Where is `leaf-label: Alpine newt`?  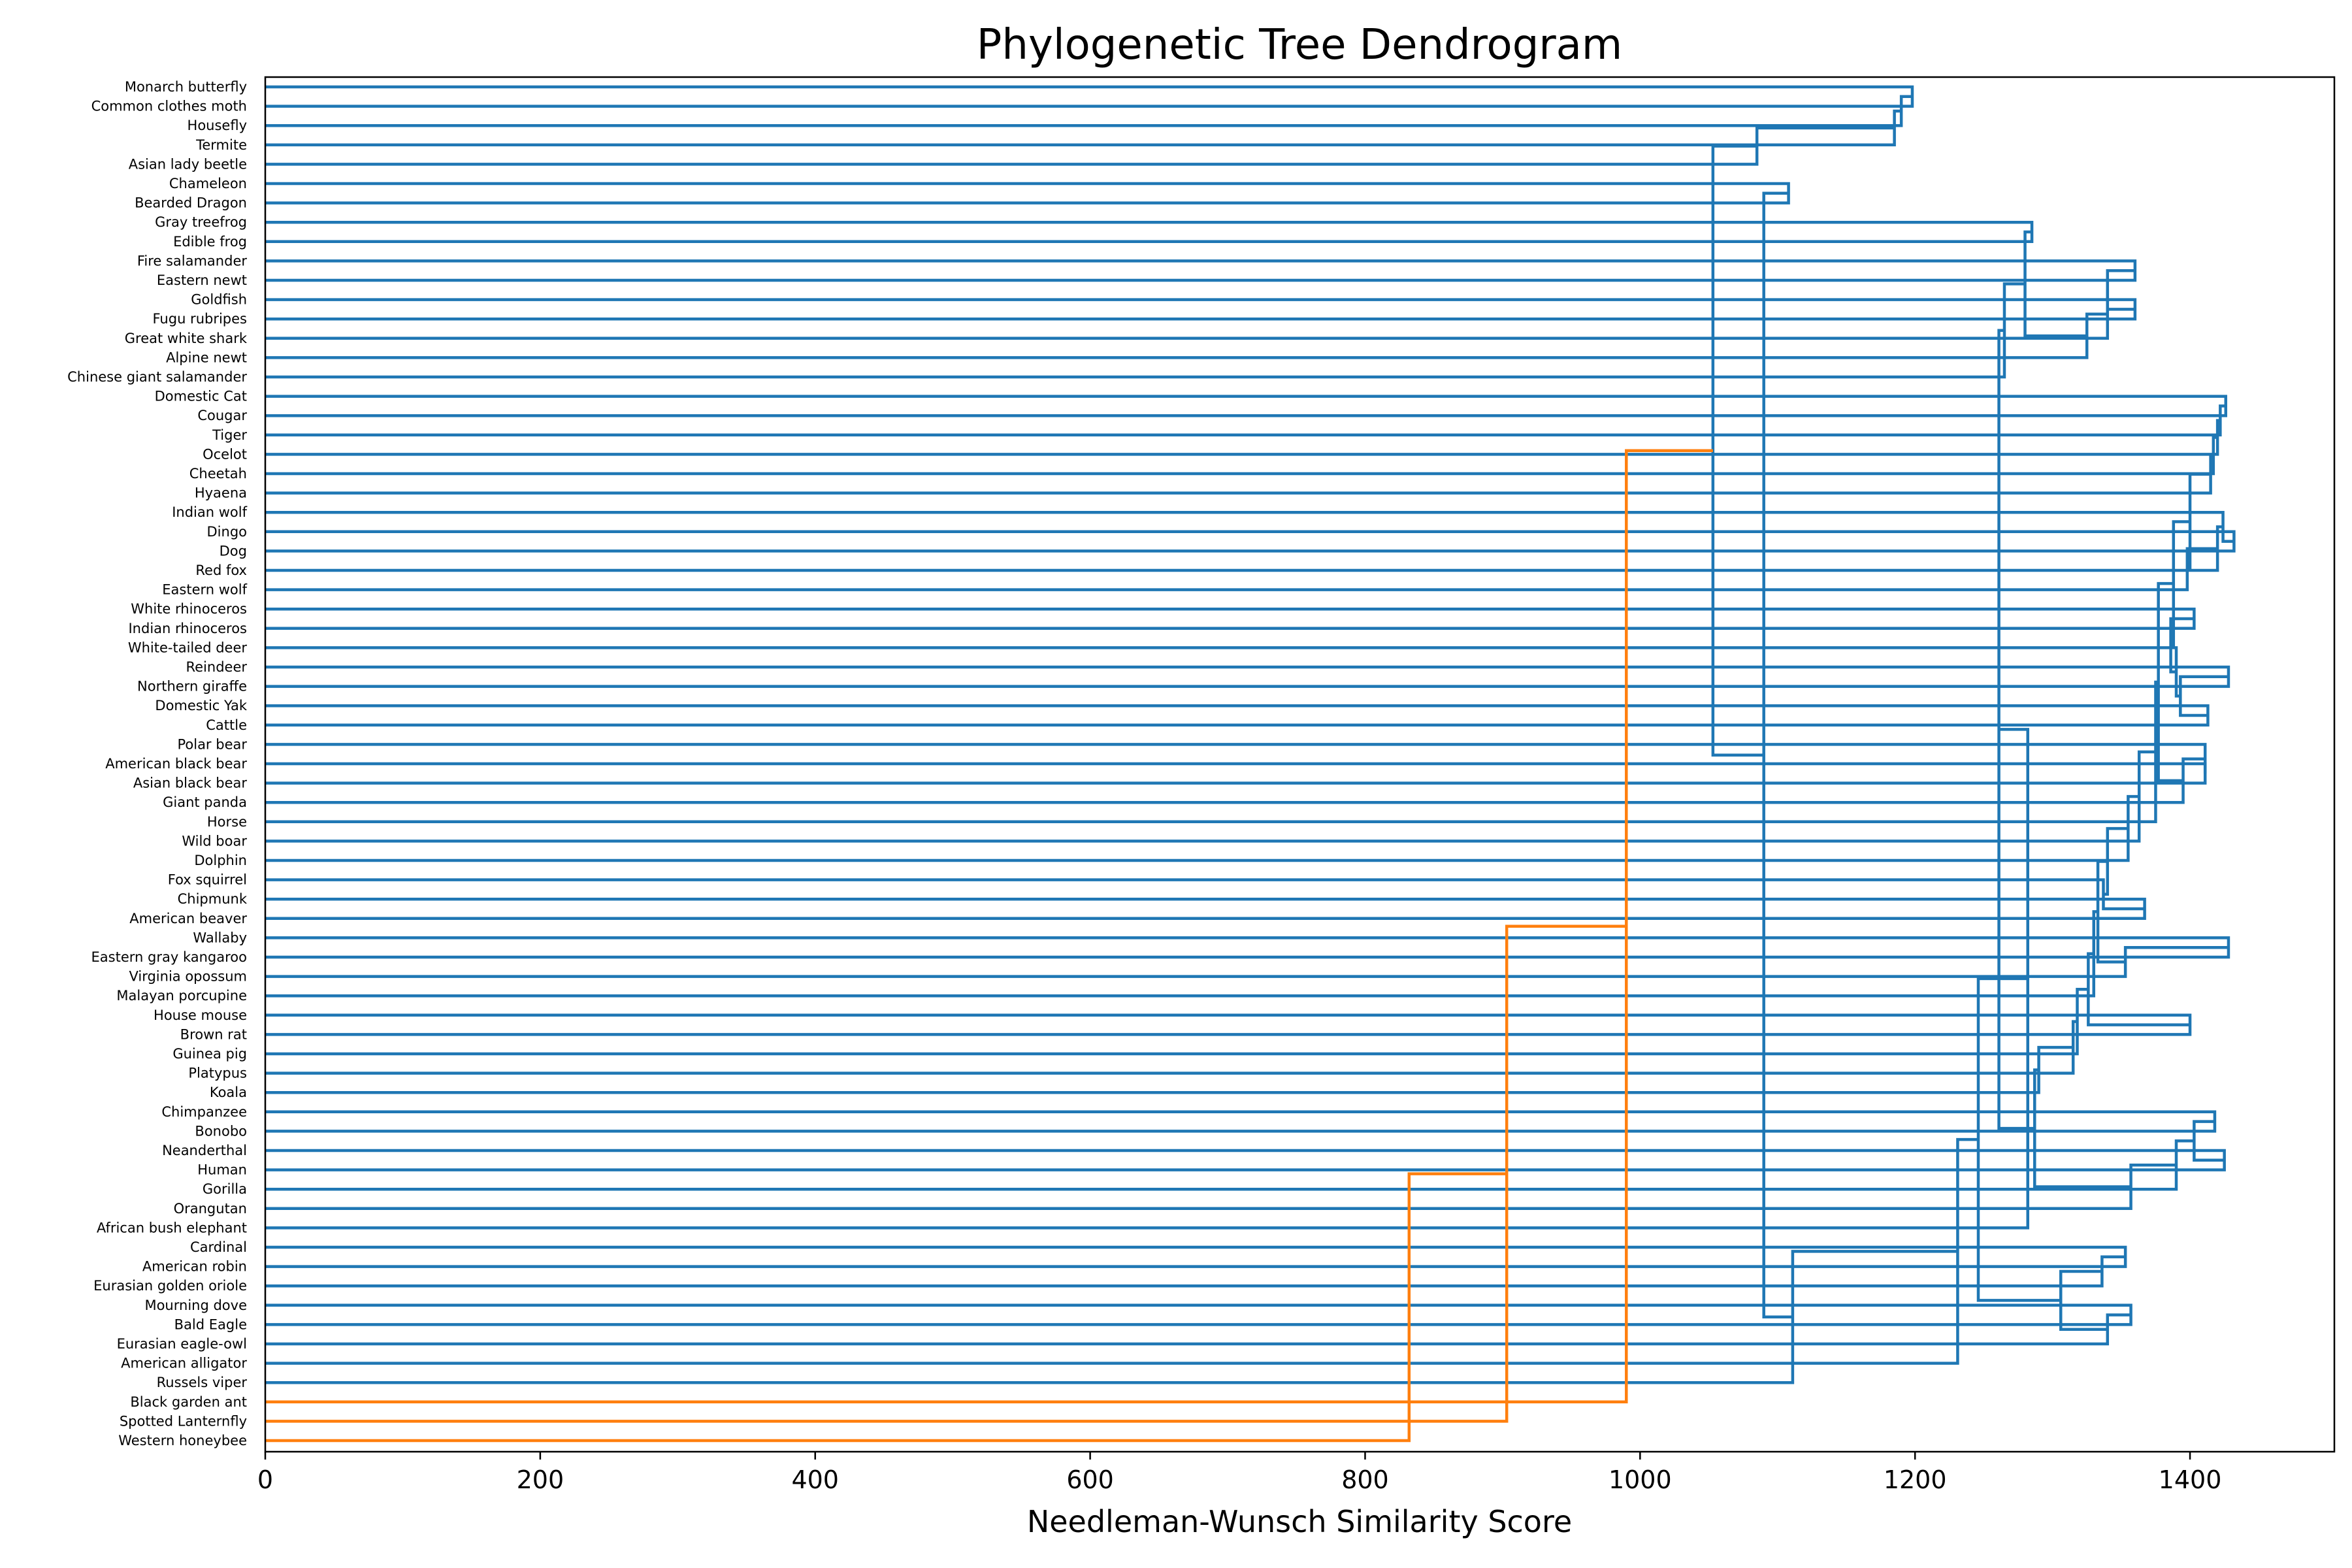
leaf-label: Alpine newt is located at coordinates (206, 357).